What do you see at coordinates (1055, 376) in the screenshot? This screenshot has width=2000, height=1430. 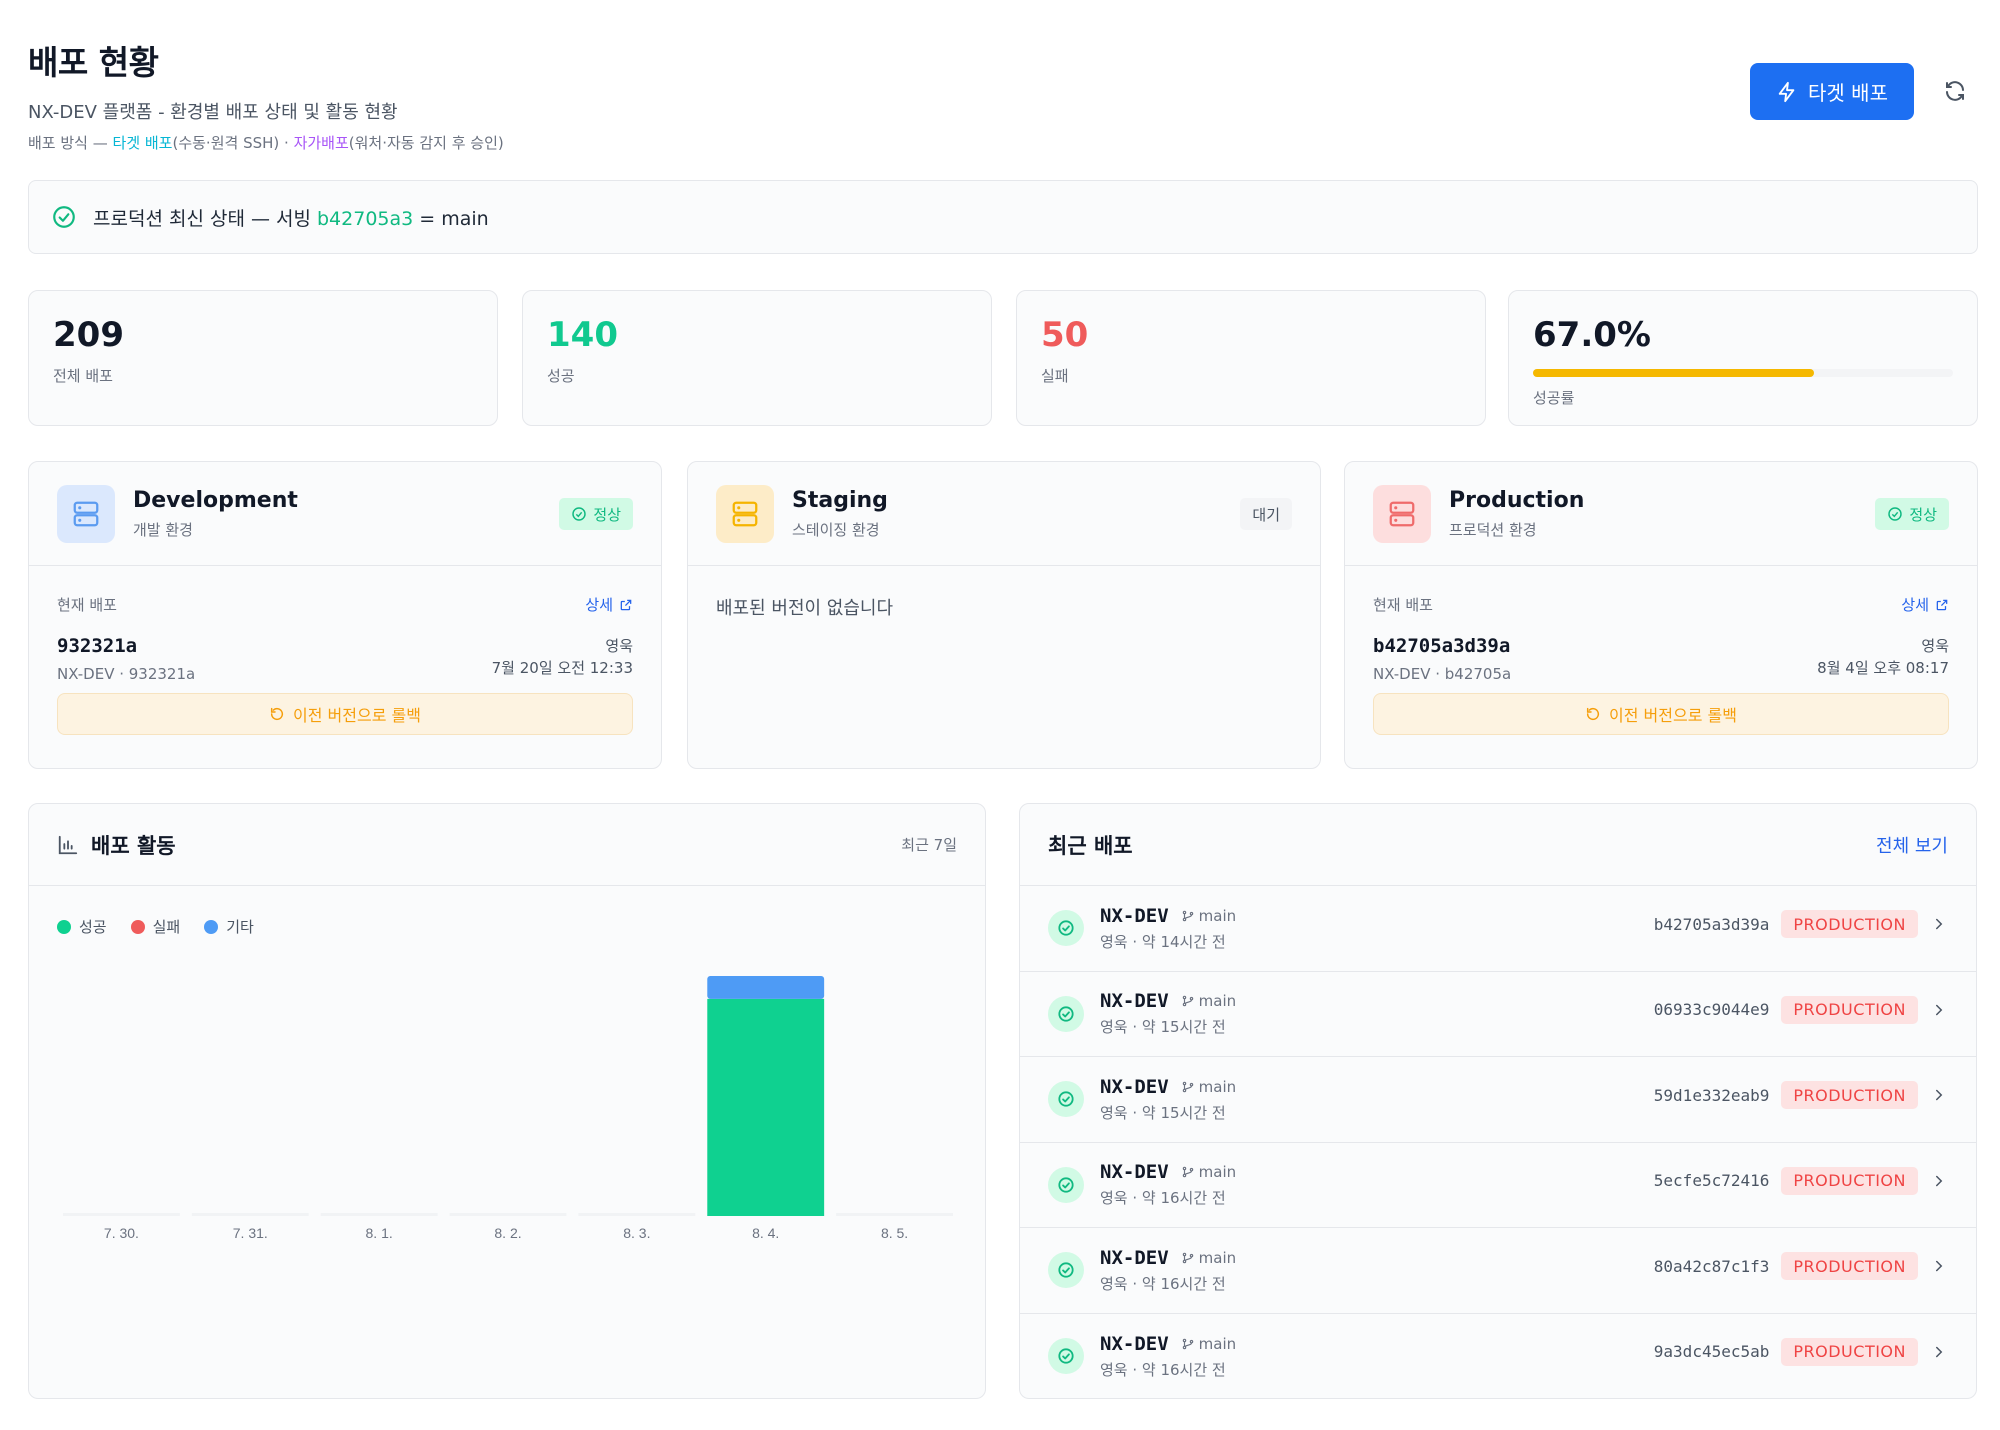 I see `stat-label-failure: 실패` at bounding box center [1055, 376].